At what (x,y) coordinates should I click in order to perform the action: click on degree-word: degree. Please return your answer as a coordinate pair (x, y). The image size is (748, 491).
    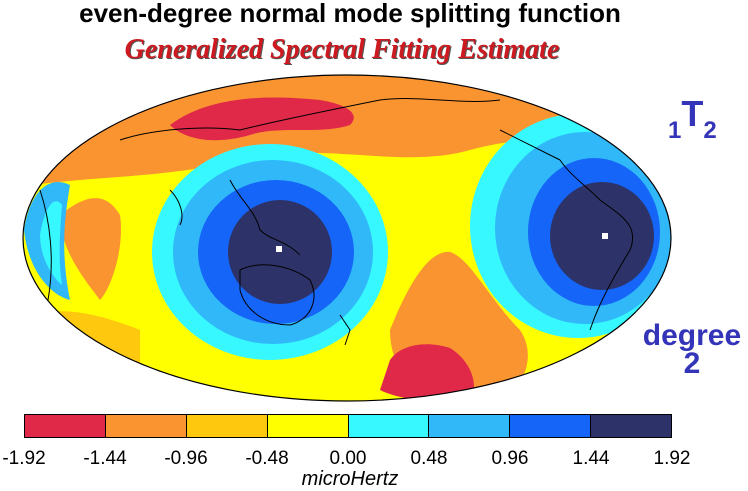
    Looking at the image, I should click on (692, 335).